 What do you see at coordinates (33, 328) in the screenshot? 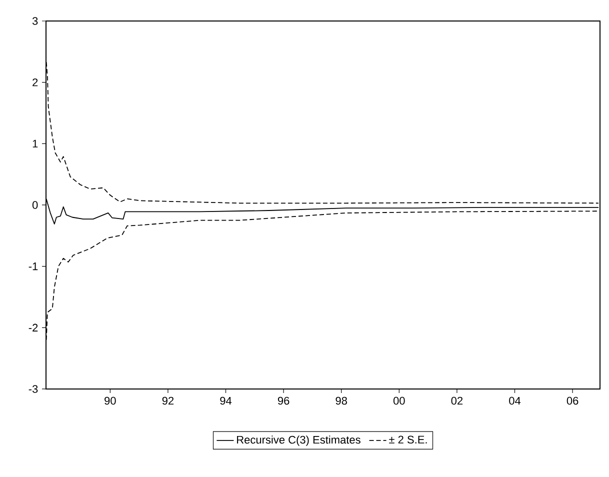
I see `y-tick-label: -2` at bounding box center [33, 328].